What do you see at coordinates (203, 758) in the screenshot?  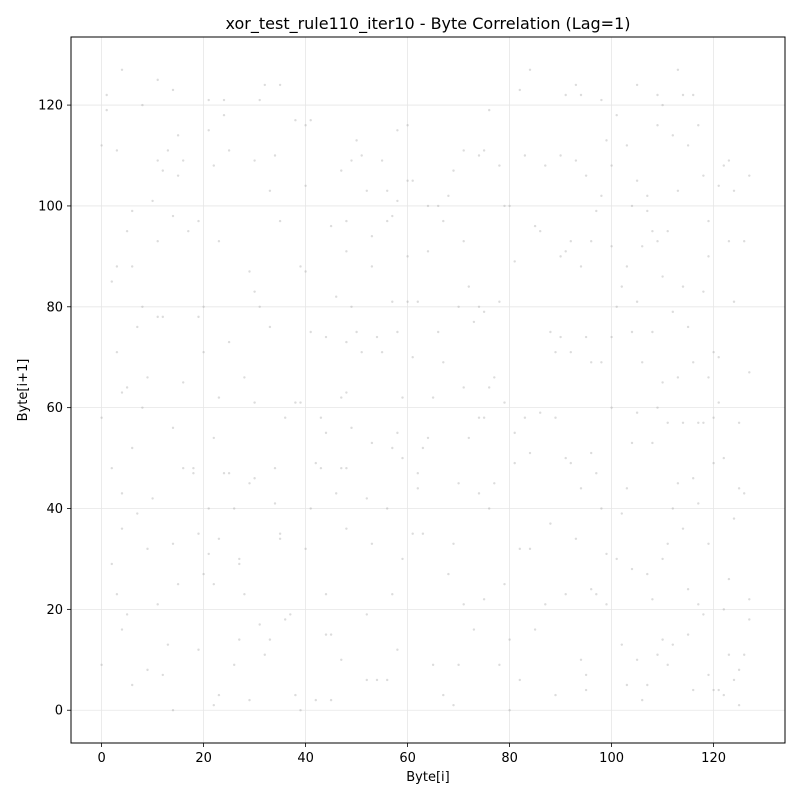 I see `x-tick-label: 20` at bounding box center [203, 758].